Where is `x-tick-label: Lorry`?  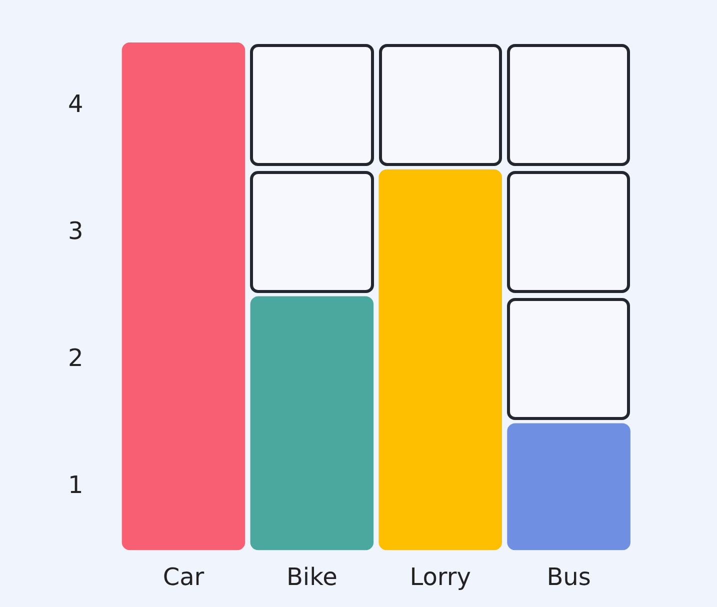
x-tick-label: Lorry is located at coordinates (440, 576).